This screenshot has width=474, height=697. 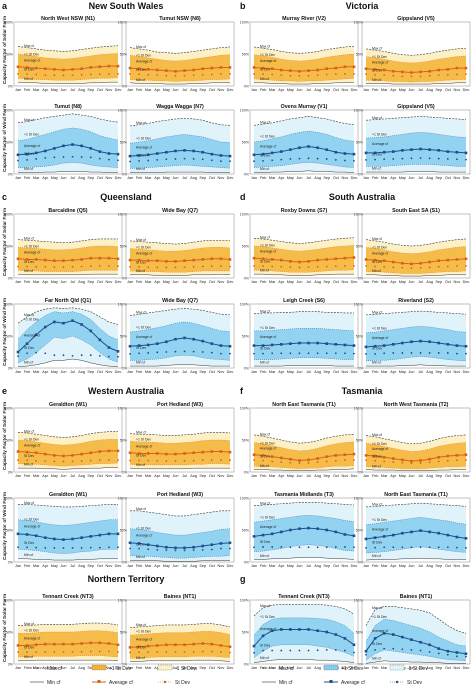 What do you see at coordinates (118, 90) in the screenshot?
I see `x-tick-label: Dec` at bounding box center [118, 90].